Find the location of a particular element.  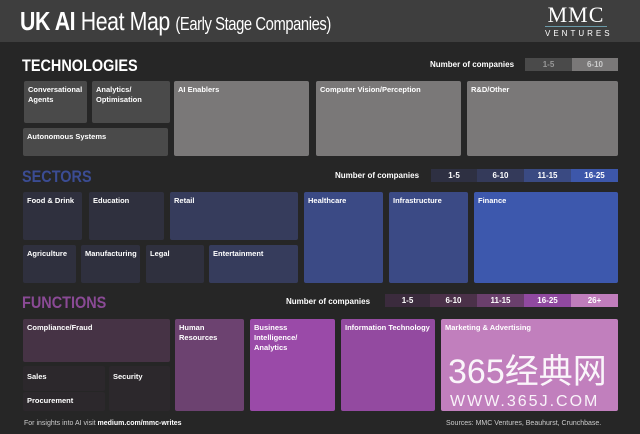

technologies-legend-label: Number of companies is located at coordinates (472, 64).